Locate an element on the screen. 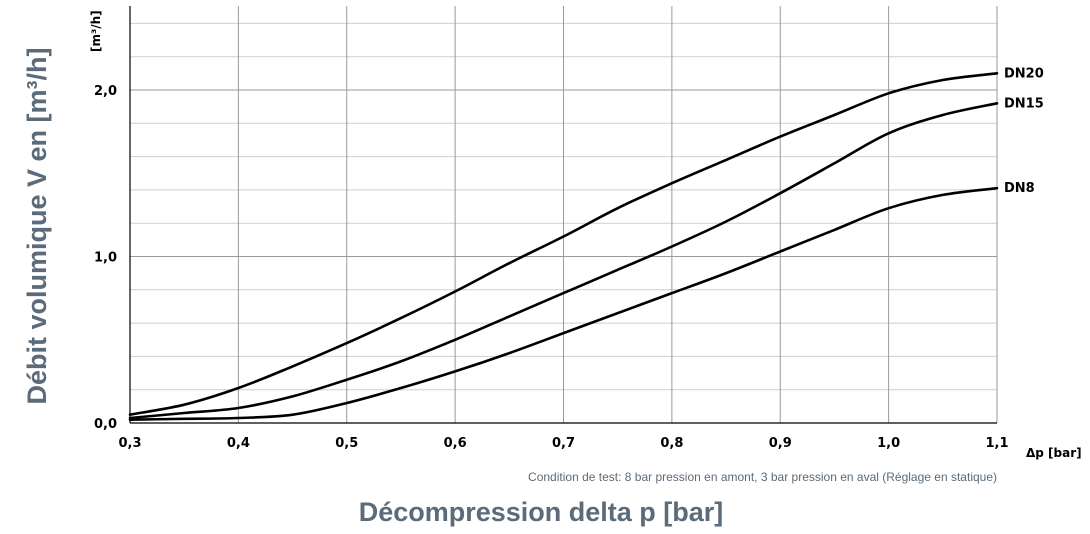 This screenshot has width=1090, height=534. x-axis-title: Décompression delta p [bar] is located at coordinates (541, 512).